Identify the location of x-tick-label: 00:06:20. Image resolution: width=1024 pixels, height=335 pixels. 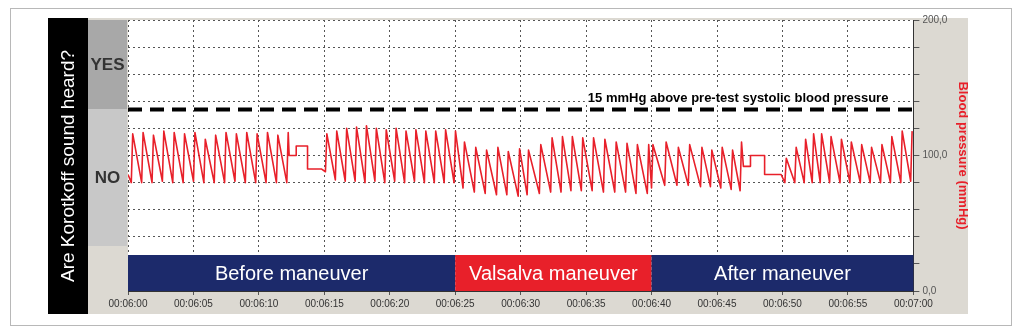
(390, 303).